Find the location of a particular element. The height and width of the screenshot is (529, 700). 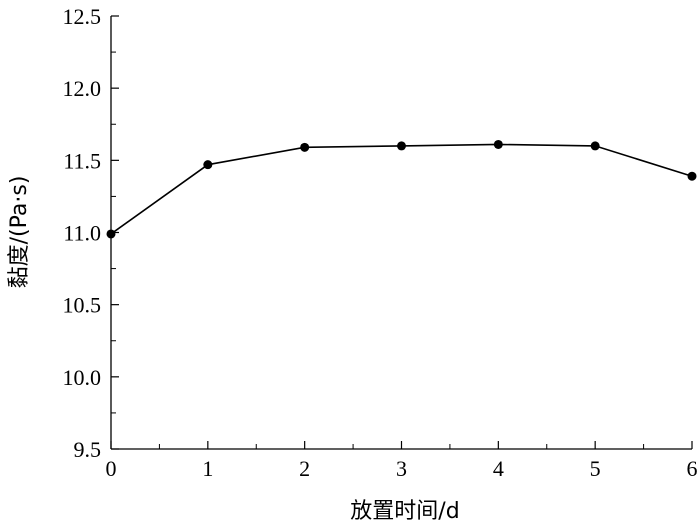

x-tick-label: 2 is located at coordinates (304, 468).